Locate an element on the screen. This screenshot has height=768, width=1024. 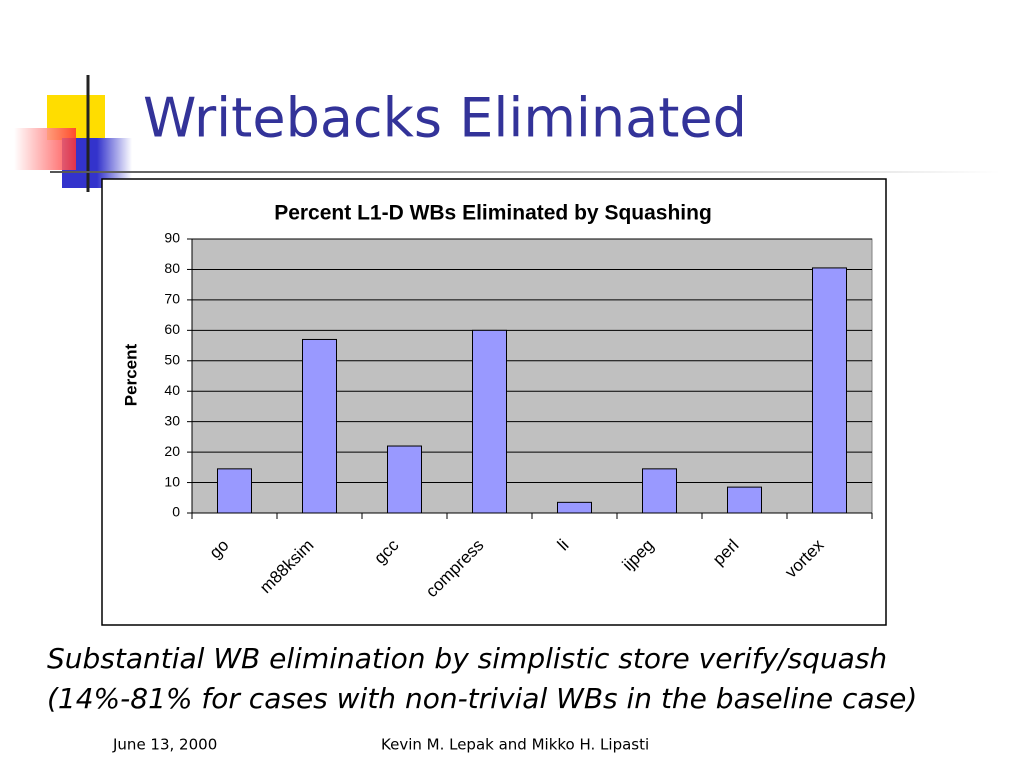
y-tick-label: 0 is located at coordinates (176, 512).